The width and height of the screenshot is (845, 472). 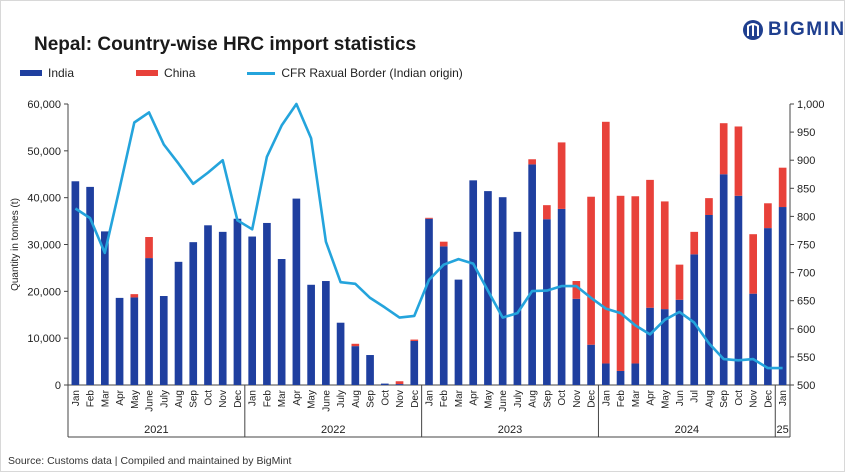 I want to click on year-label: 25, so click(x=783, y=430).